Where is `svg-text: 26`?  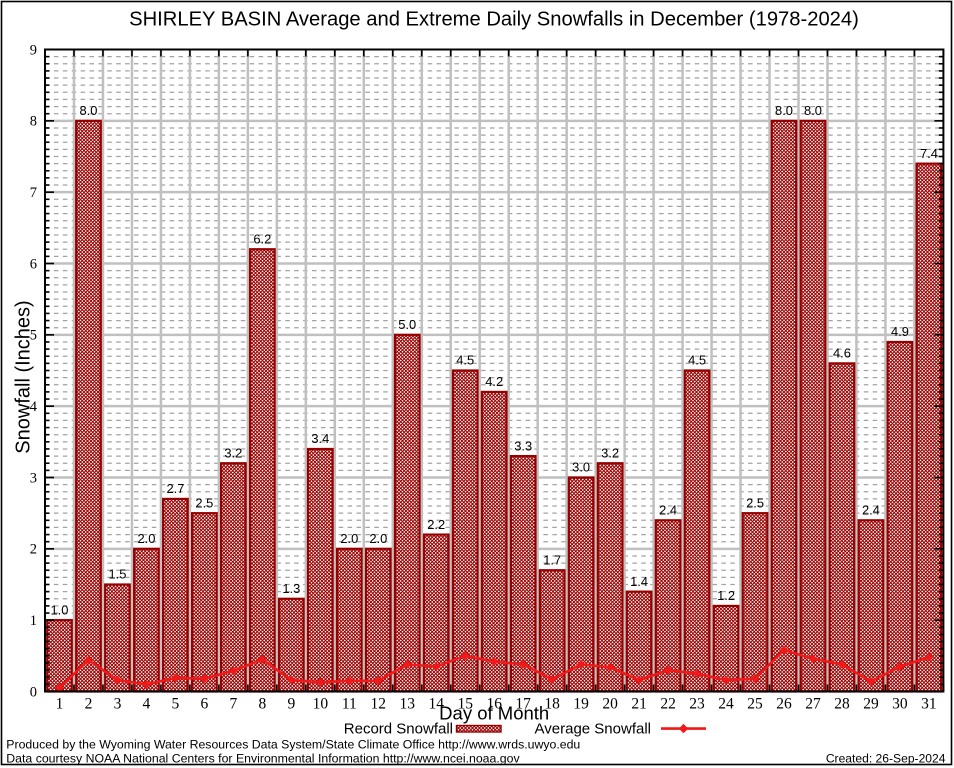
svg-text: 26 is located at coordinates (784, 704).